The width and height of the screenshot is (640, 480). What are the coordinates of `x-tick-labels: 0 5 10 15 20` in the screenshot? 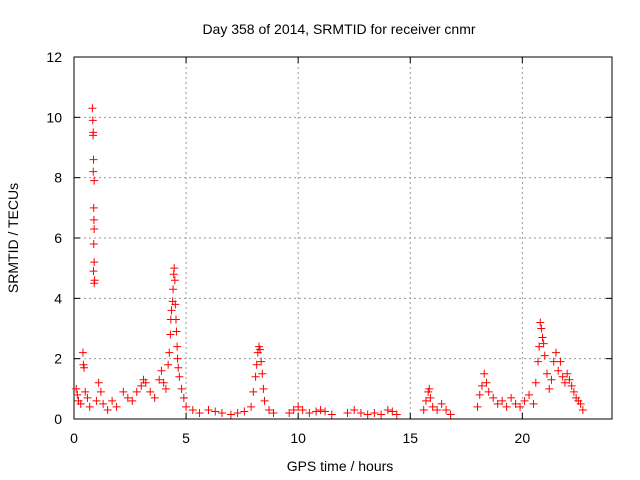 It's located at (300, 438).